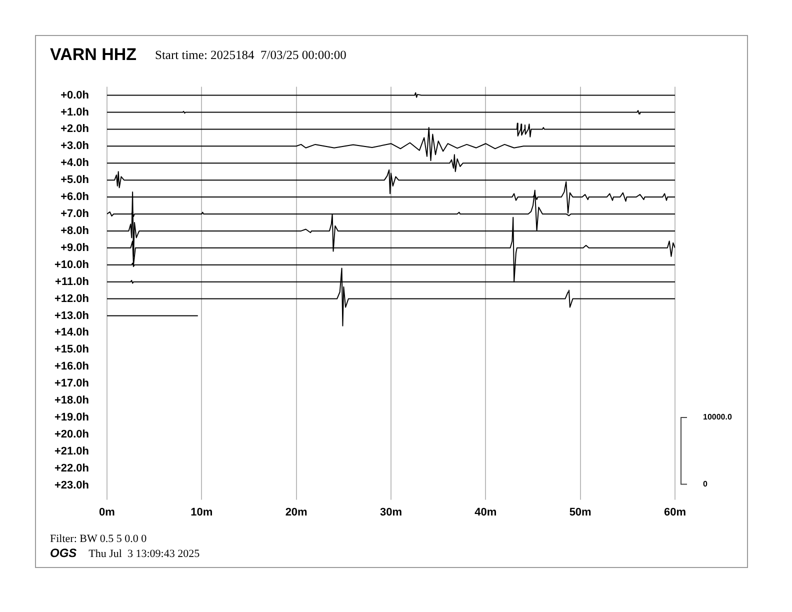 Image resolution: width=792 pixels, height=612 pixels. I want to click on y-tick-label: +14.0h, so click(72, 332).